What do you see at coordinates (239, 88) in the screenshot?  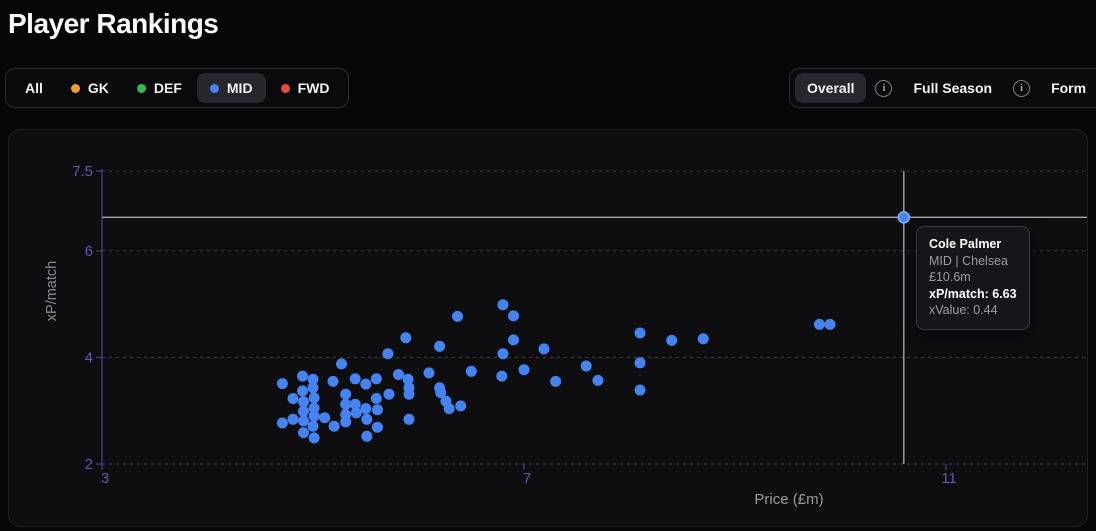 I see `filter-item-label: MID` at bounding box center [239, 88].